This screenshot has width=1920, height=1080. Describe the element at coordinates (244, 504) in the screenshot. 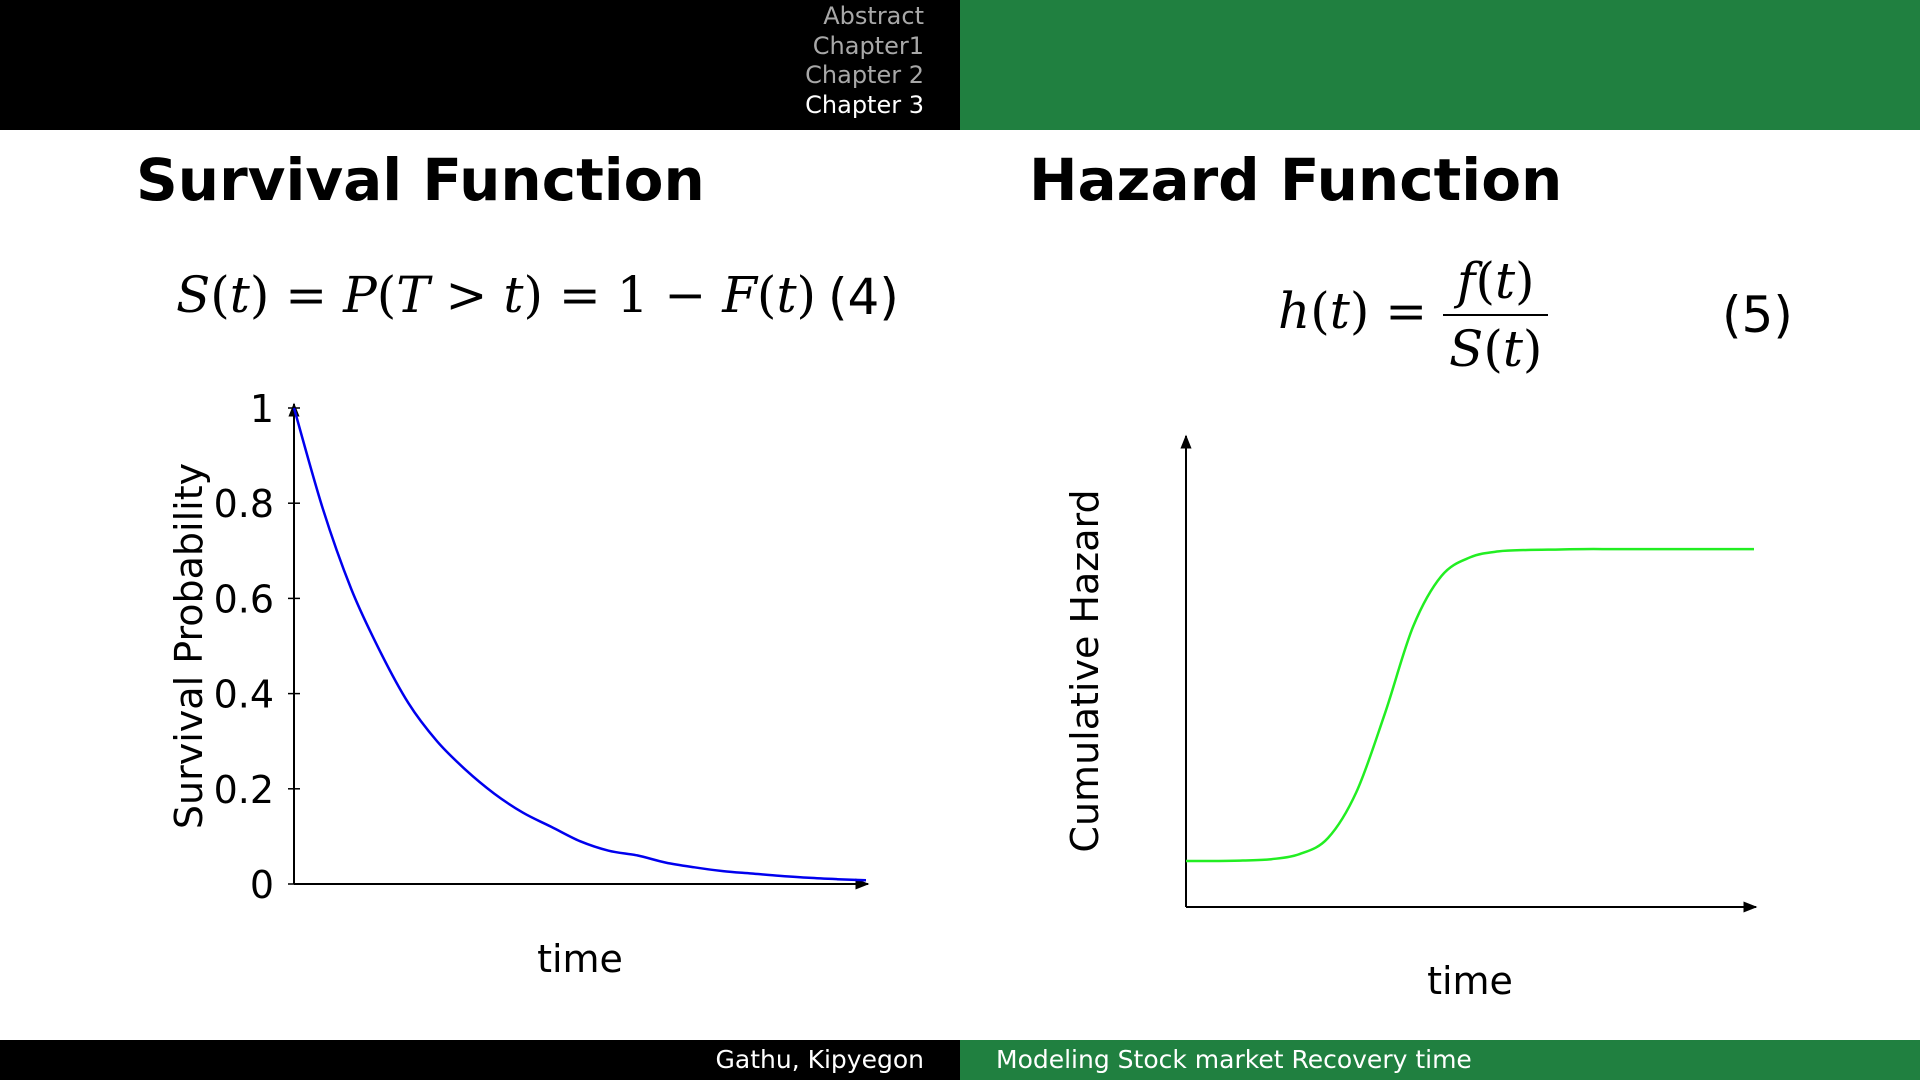

I see `survival-y-tick-label: 0.8` at that location.